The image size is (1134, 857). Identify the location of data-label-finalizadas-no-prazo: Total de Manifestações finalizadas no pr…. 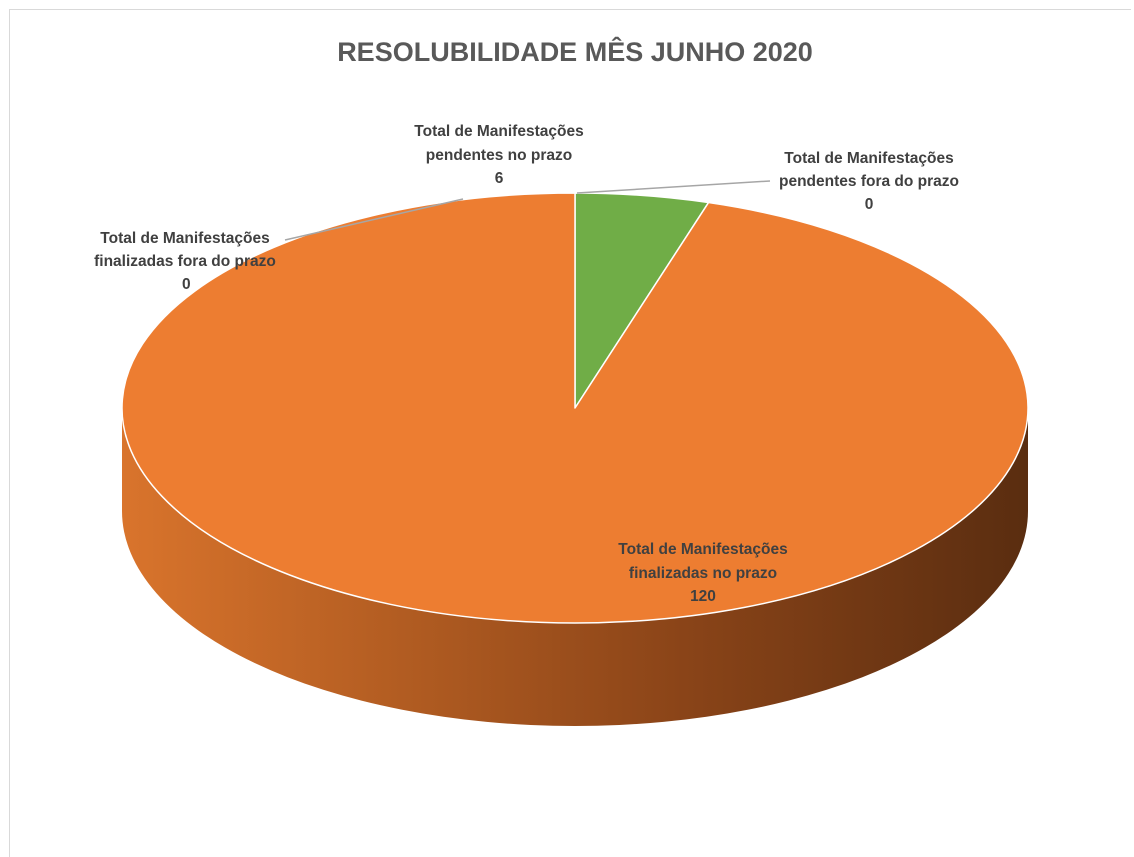
(702, 573).